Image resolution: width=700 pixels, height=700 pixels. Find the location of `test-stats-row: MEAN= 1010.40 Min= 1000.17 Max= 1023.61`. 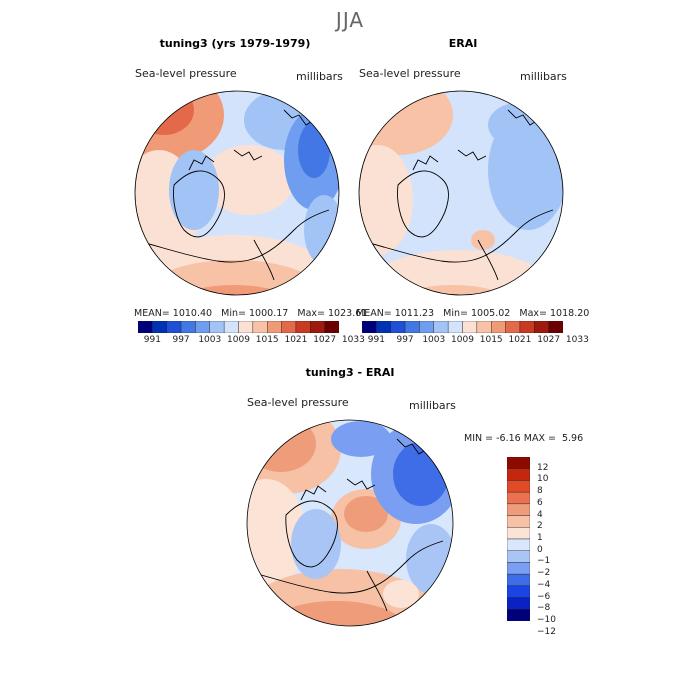

test-stats-row: MEAN= 1010.40 Min= 1000.17 Max= 1023.61 is located at coordinates (250, 313).